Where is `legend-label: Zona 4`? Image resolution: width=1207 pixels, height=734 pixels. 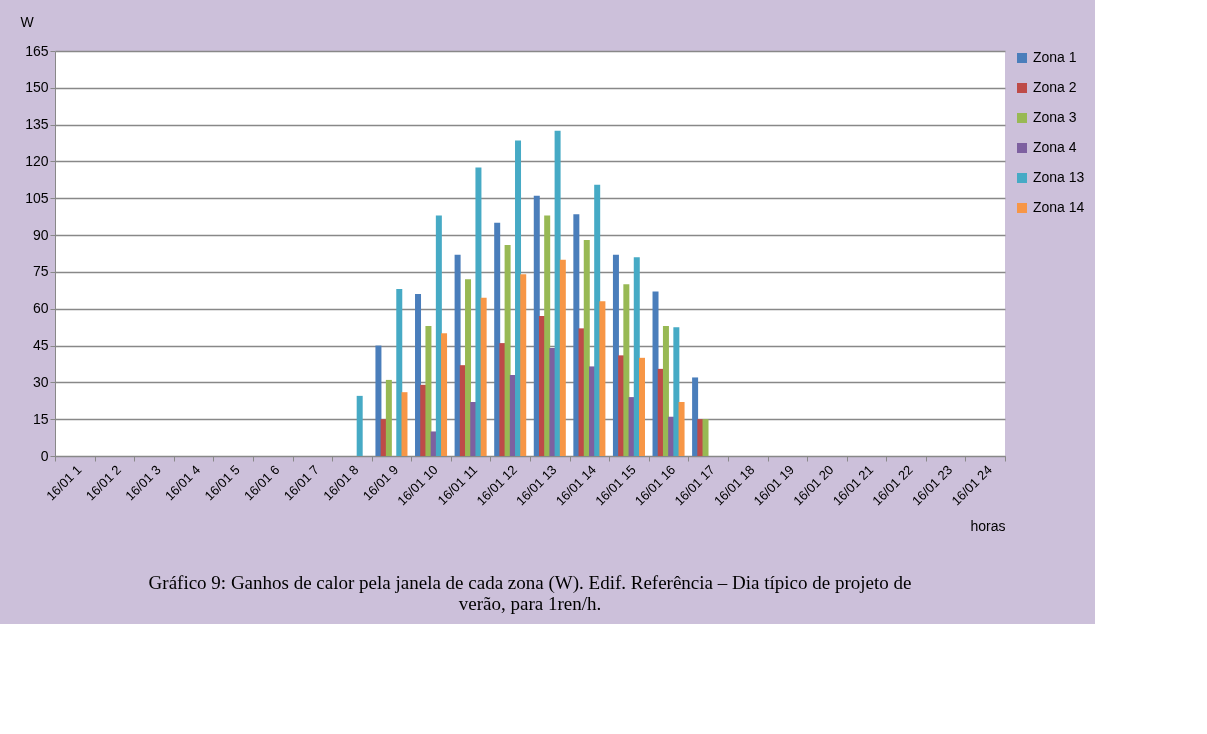 legend-label: Zona 4 is located at coordinates (1055, 147).